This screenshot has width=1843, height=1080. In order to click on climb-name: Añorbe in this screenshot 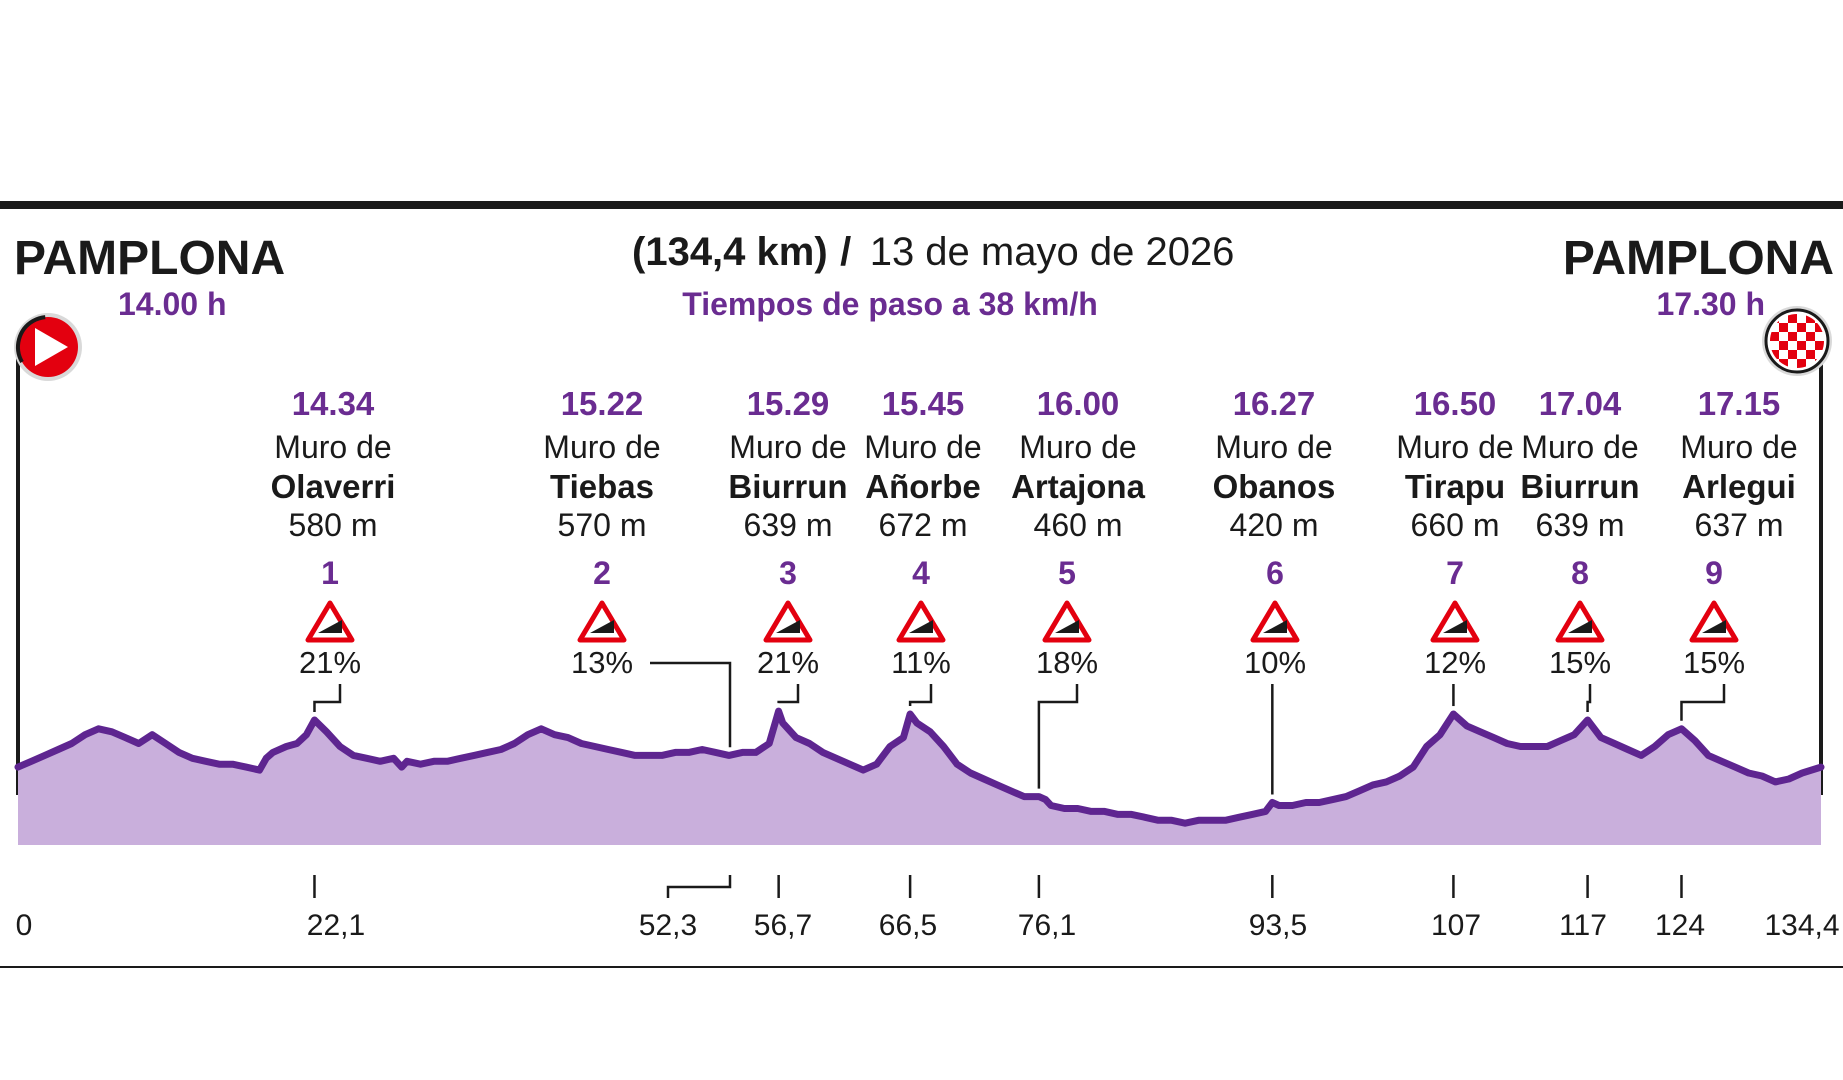, I will do `click(923, 486)`.